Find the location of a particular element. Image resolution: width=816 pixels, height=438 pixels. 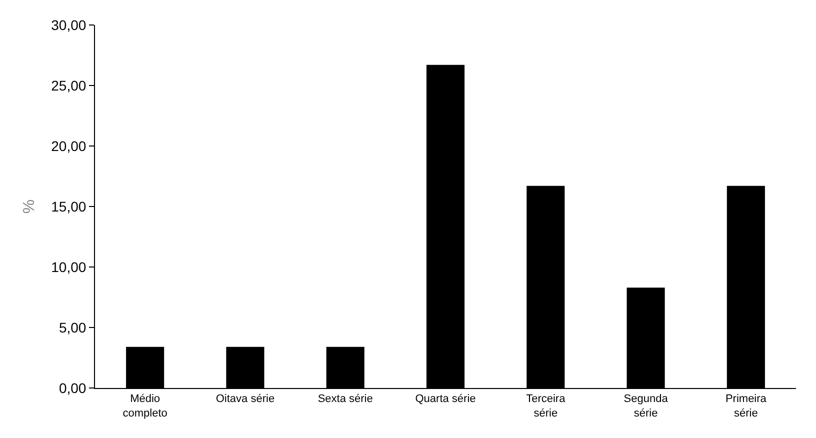

y-tick-label: 30,00 is located at coordinates (68, 24).